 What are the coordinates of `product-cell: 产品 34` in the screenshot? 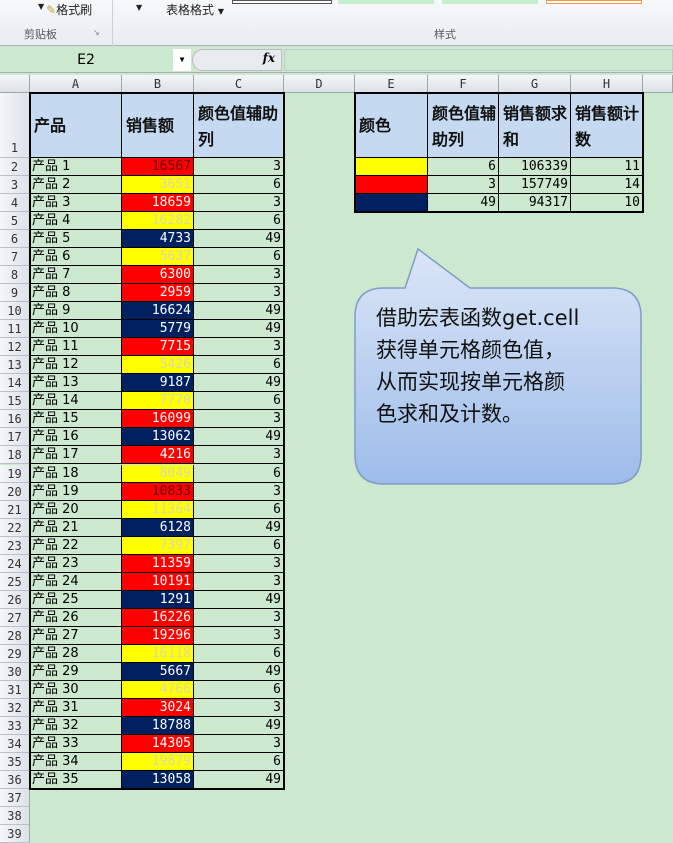 It's located at (76, 761).